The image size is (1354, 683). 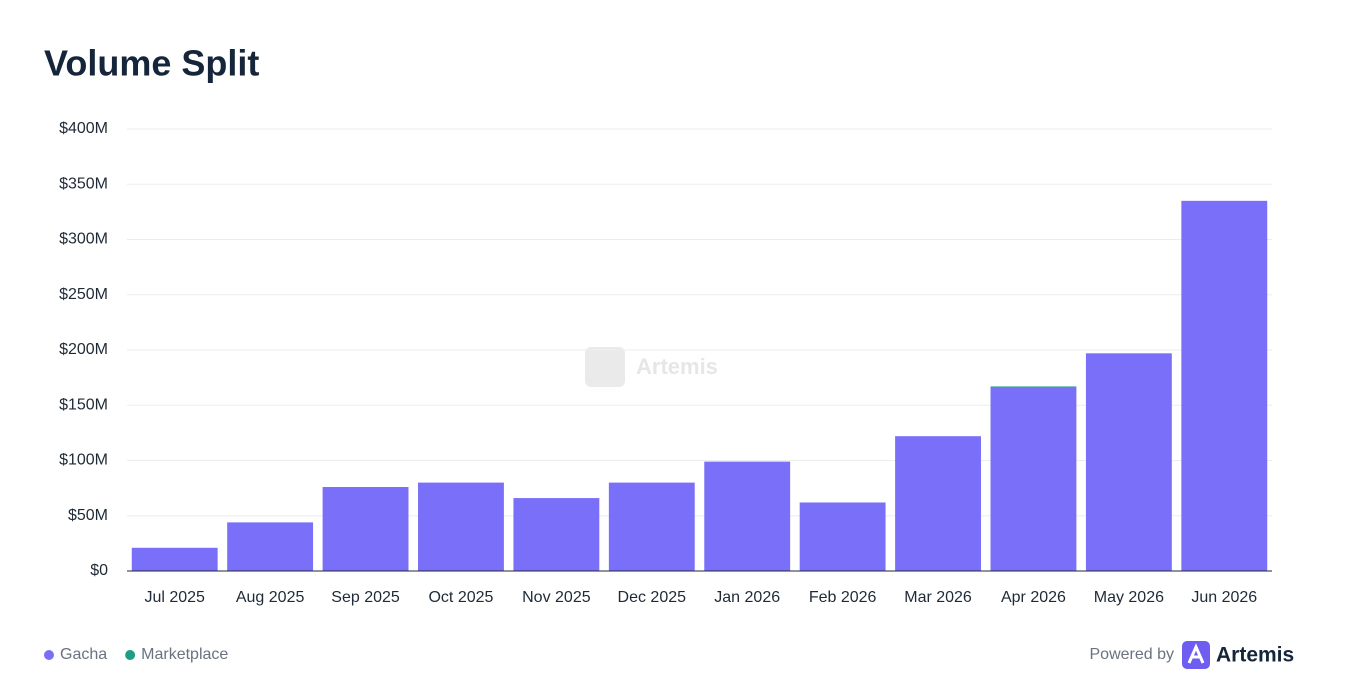 What do you see at coordinates (83, 294) in the screenshot?
I see `y-tick-label: $250M` at bounding box center [83, 294].